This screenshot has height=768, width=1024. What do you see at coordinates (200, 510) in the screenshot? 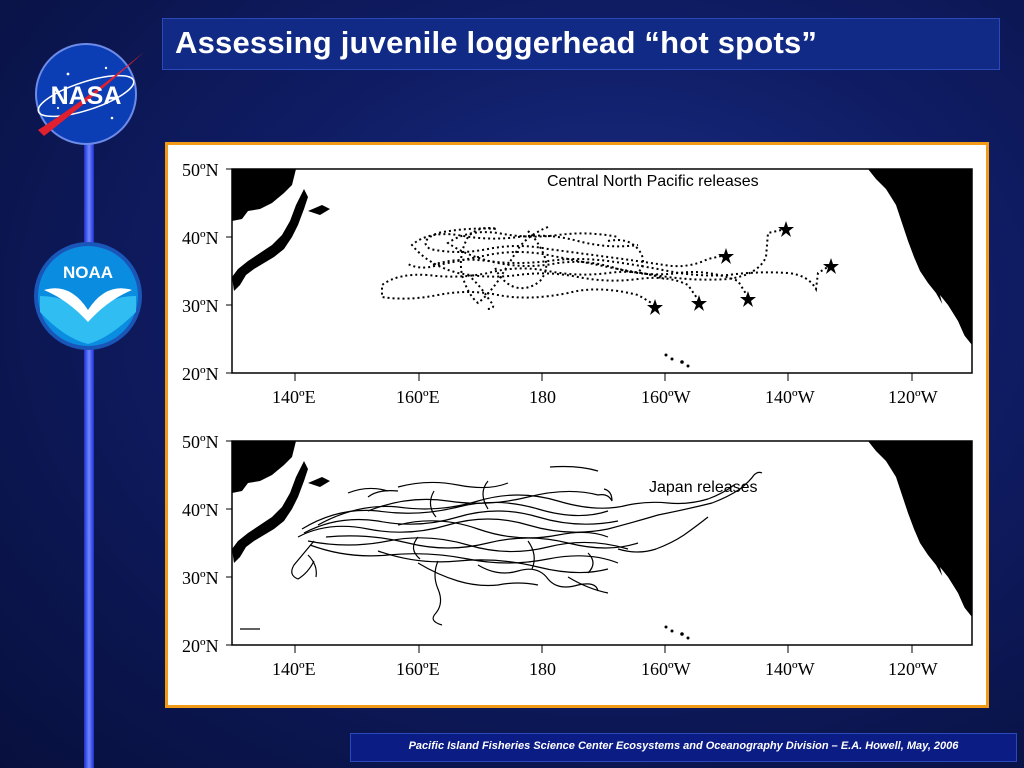
I see `map-bottom-lat-40: 40ºN` at bounding box center [200, 510].